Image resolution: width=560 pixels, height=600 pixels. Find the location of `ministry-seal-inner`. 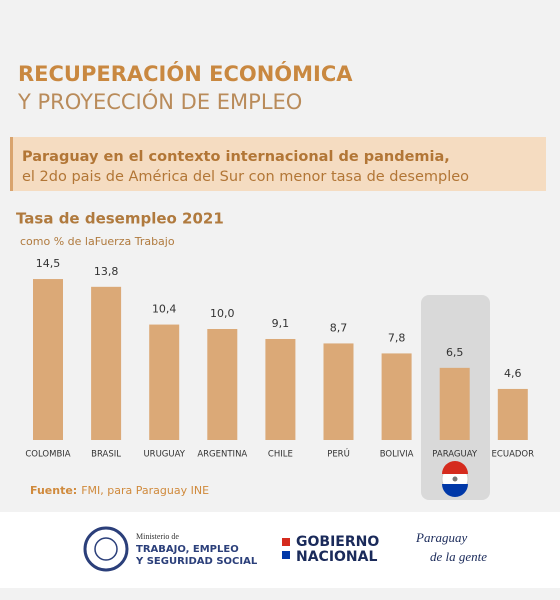

ministry-seal-inner is located at coordinates (106, 549).